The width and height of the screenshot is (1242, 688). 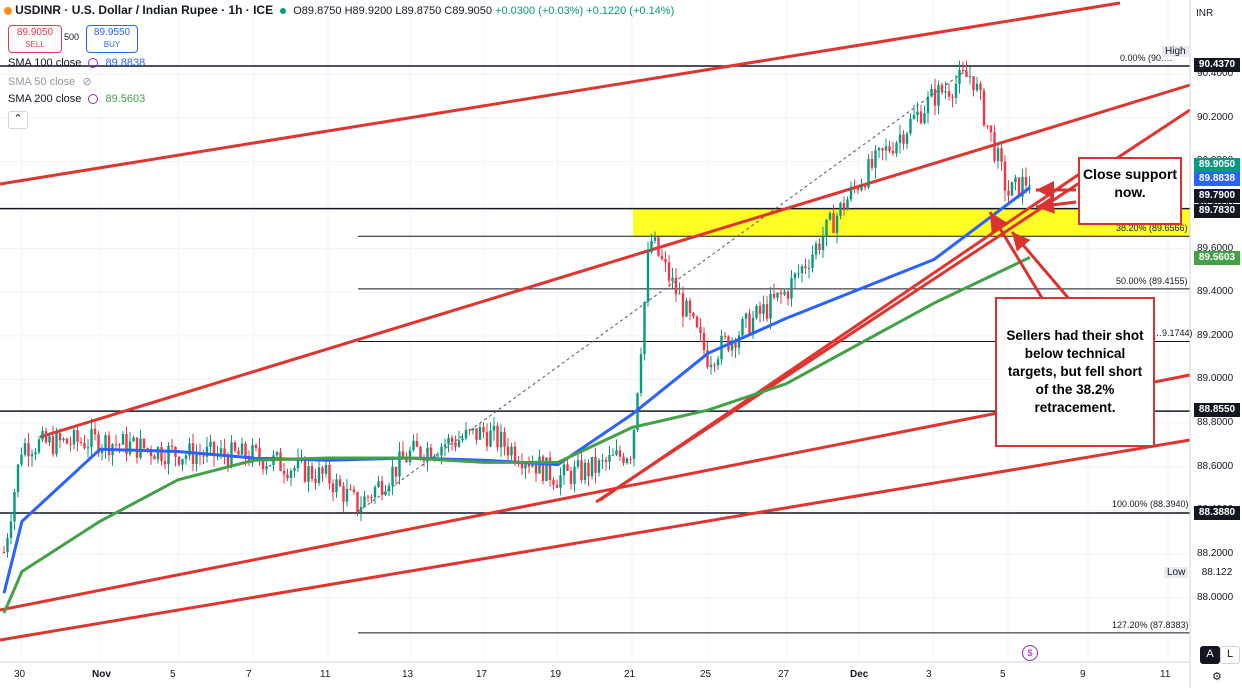 What do you see at coordinates (50, 81) in the screenshot?
I see `sma50-legend: SMA 50 close ⊘` at bounding box center [50, 81].